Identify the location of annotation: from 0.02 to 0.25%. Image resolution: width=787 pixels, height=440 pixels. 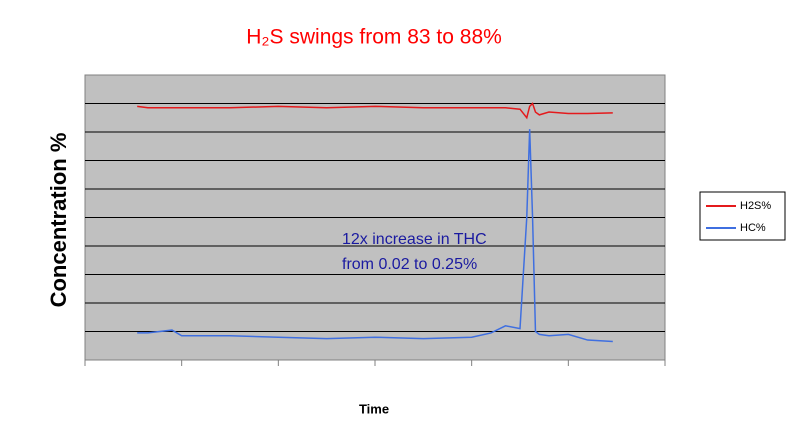
(409, 264).